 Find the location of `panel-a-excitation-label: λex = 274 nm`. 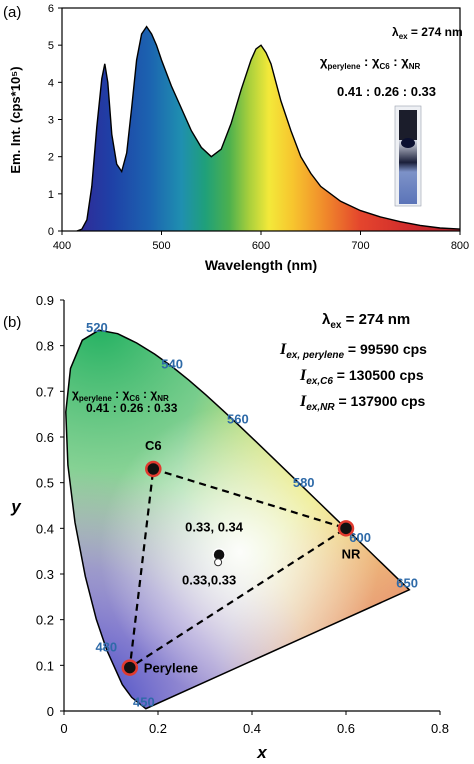

panel-a-excitation-label: λex = 274 nm is located at coordinates (427, 33).